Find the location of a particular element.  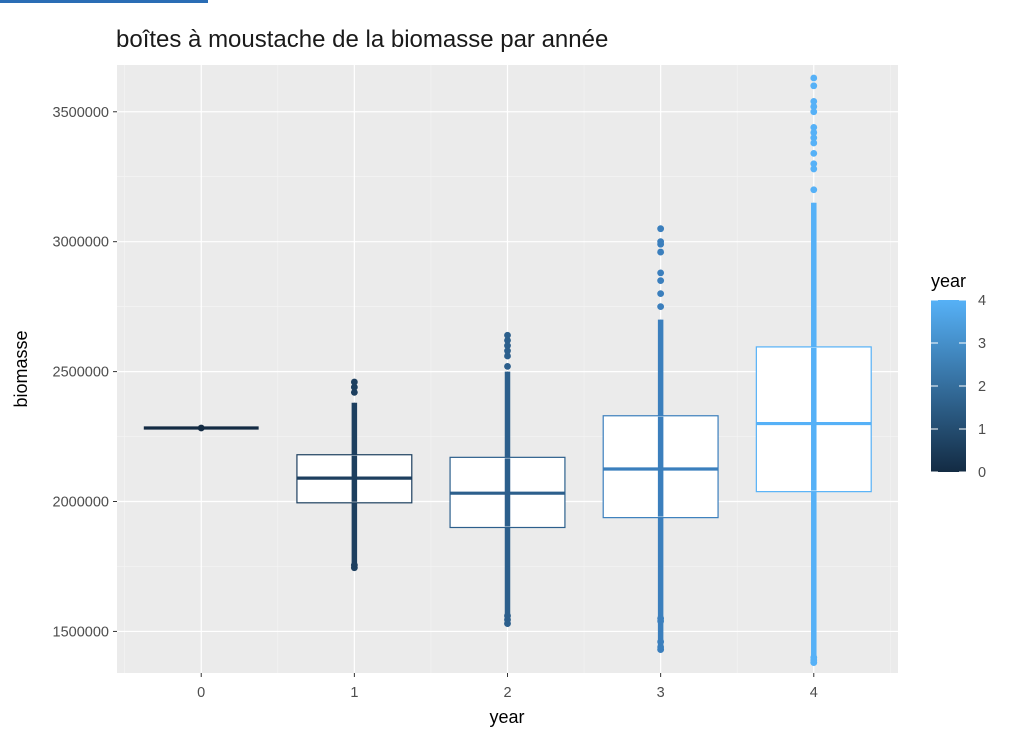

x-axis-title: year is located at coordinates (506, 717).